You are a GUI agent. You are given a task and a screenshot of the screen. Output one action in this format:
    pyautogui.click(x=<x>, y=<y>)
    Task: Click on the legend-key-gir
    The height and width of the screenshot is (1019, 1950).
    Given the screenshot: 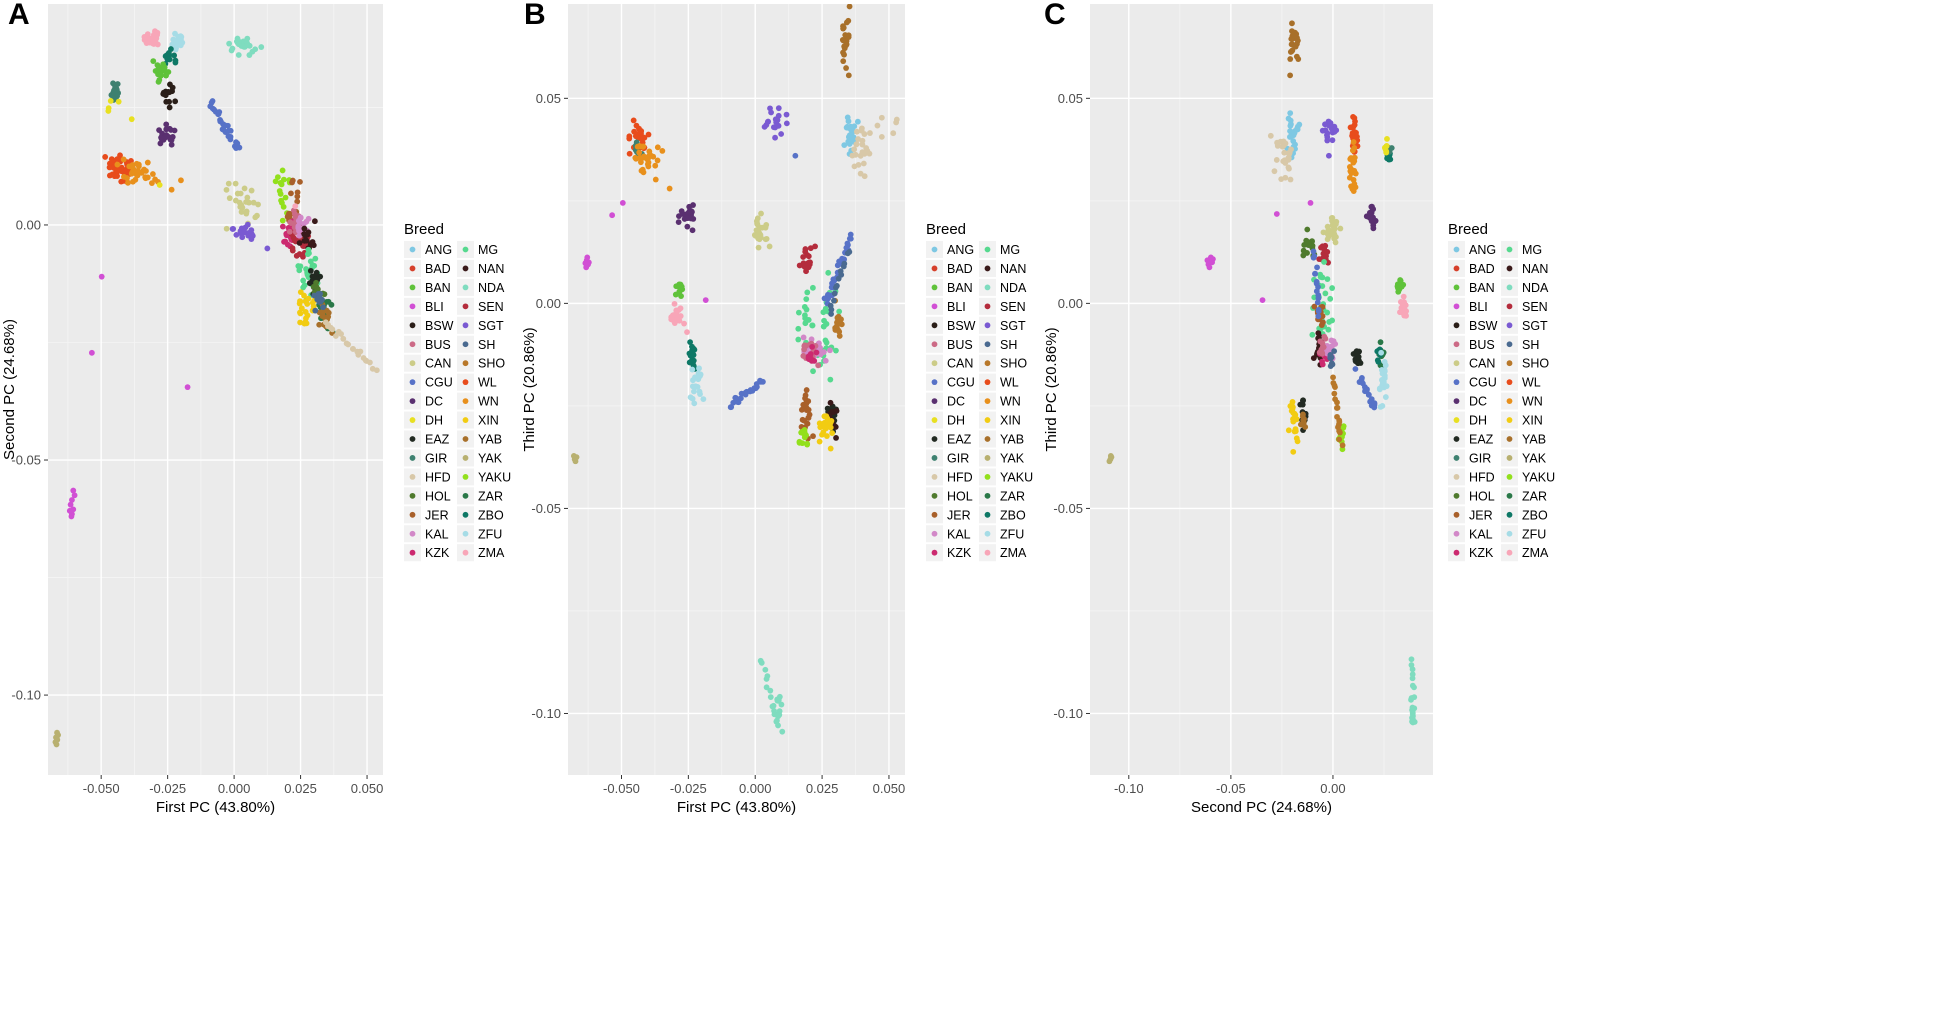 What is the action you would take?
    pyautogui.click(x=934, y=458)
    